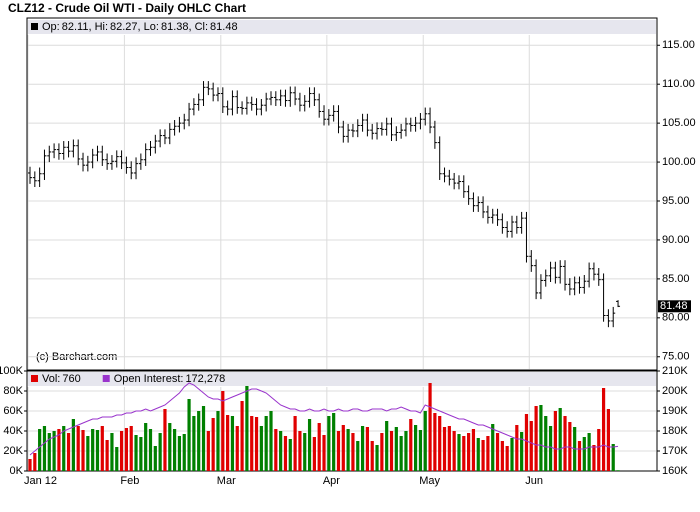 The height and width of the screenshot is (512, 700). What do you see at coordinates (675, 371) in the screenshot?
I see `y2-tick-label: 210K` at bounding box center [675, 371].